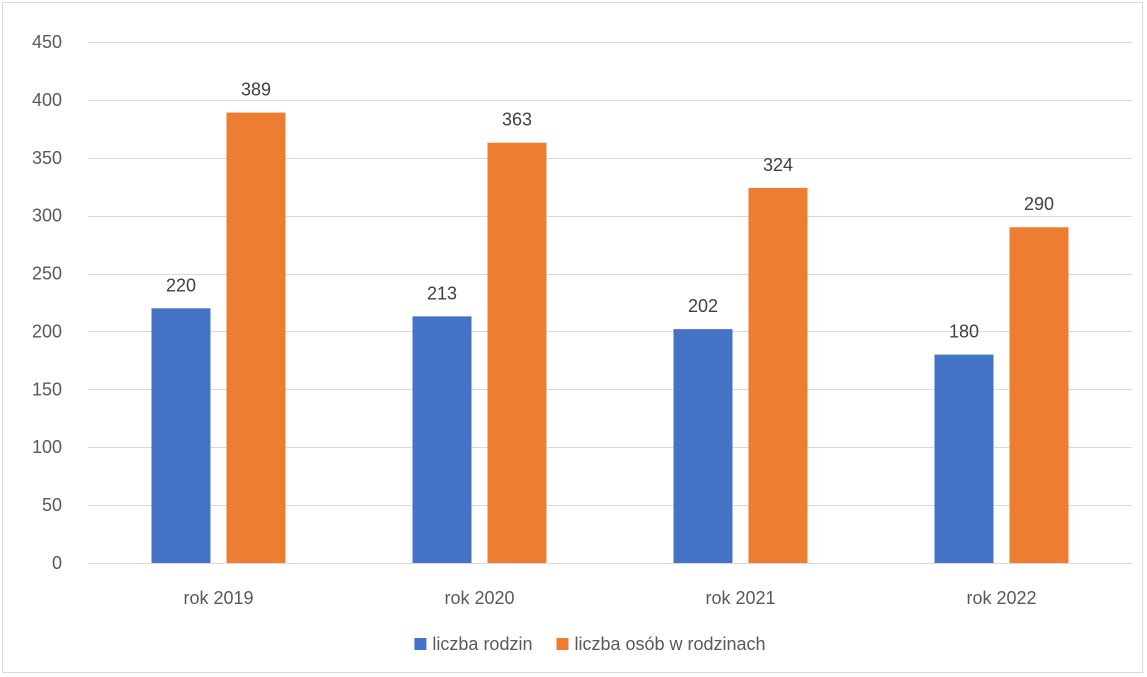  Describe the element at coordinates (47, 158) in the screenshot. I see `y-tick-label: 350` at that location.